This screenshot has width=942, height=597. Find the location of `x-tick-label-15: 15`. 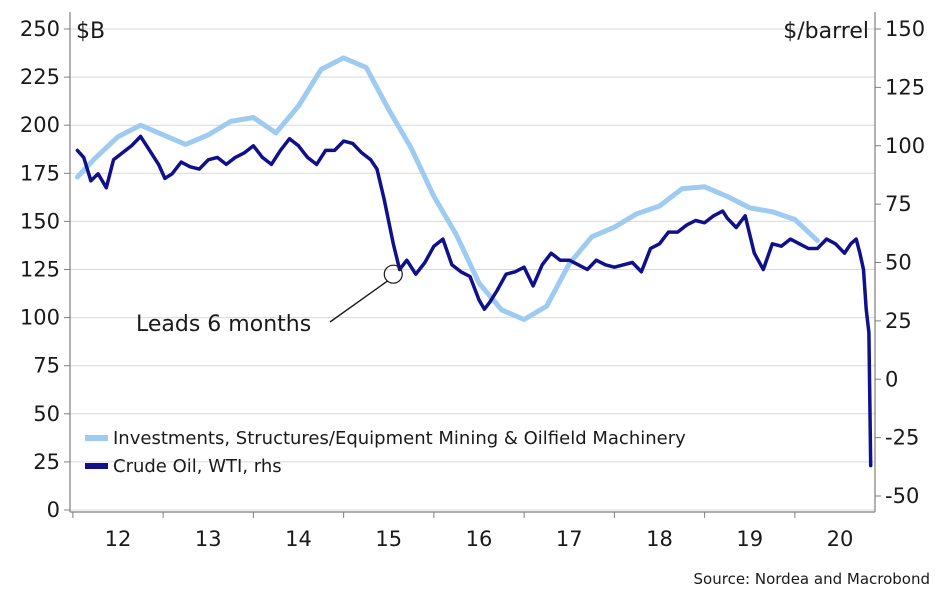

x-tick-label-15: 15 is located at coordinates (388, 539).